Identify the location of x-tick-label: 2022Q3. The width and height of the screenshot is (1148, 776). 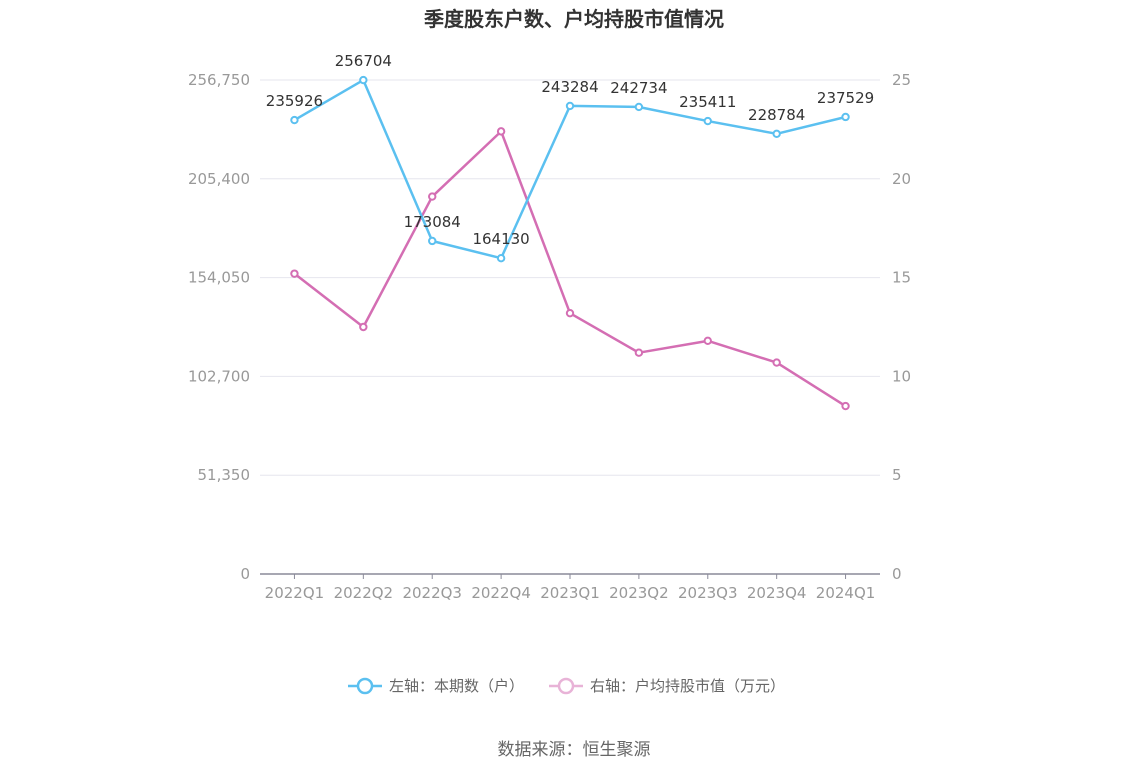
(432, 593).